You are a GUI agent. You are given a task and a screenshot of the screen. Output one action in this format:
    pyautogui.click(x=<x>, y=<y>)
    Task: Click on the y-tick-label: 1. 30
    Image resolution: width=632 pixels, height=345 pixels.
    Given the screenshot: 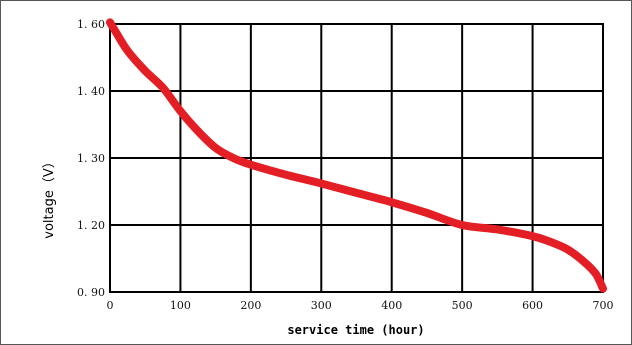 What is the action you would take?
    pyautogui.click(x=91, y=158)
    